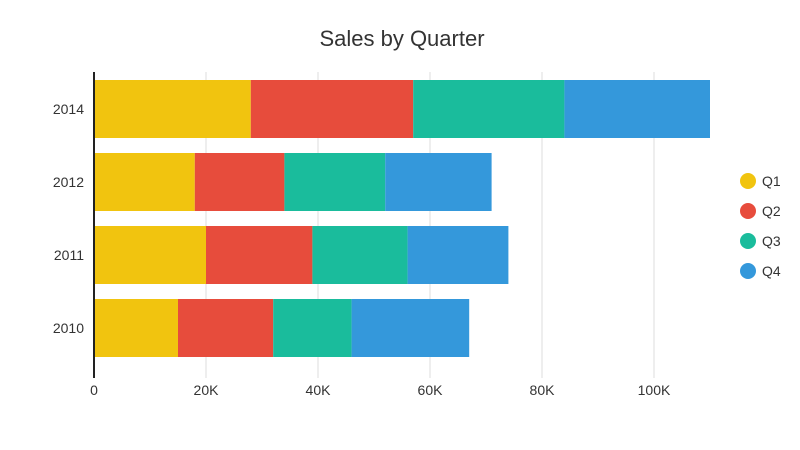 Image resolution: width=800 pixels, height=450 pixels. I want to click on legend: Q1 Q2 Q3 Q4, so click(760, 226).